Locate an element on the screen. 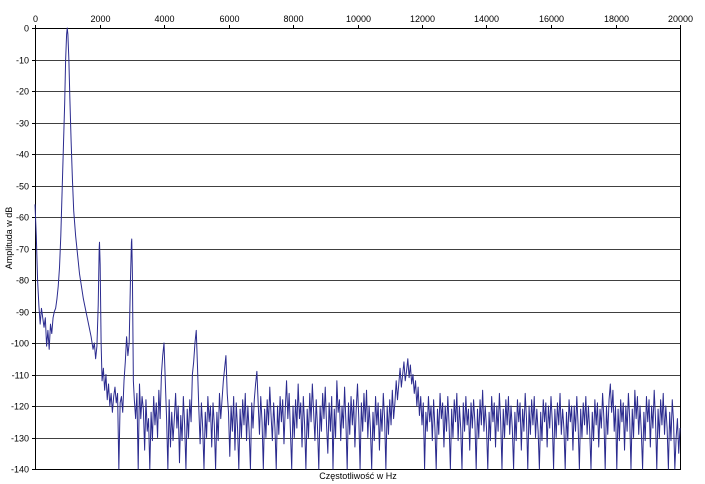 Image resolution: width=705 pixels, height=484 pixels. x-tick-label-6: 12000 is located at coordinates (422, 19).